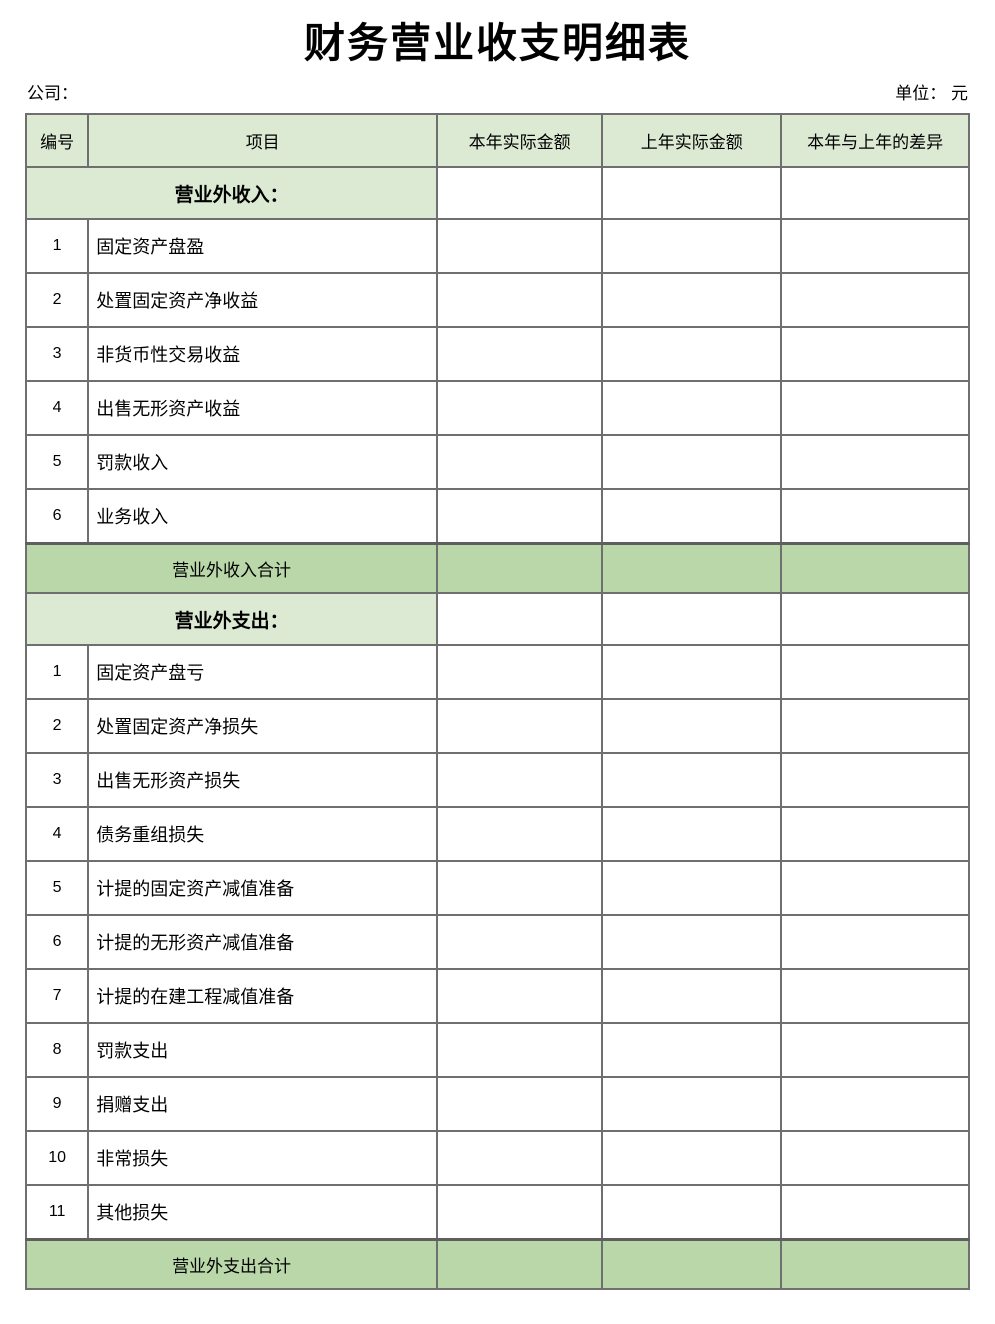 This screenshot has width=995, height=1324. I want to click on table-row: 11 其他损失, so click(497, 1212).